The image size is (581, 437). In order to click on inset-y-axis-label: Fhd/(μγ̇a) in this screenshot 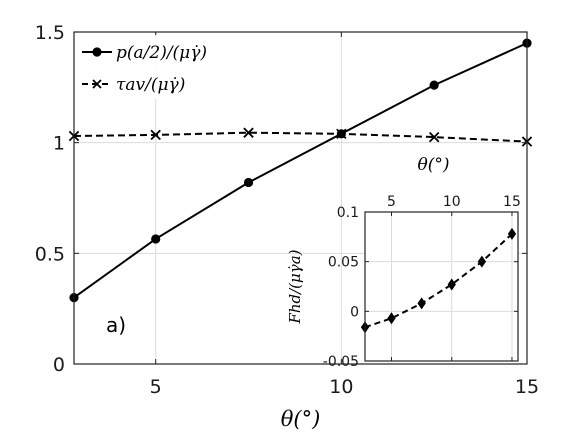, I will do `click(295, 286)`.